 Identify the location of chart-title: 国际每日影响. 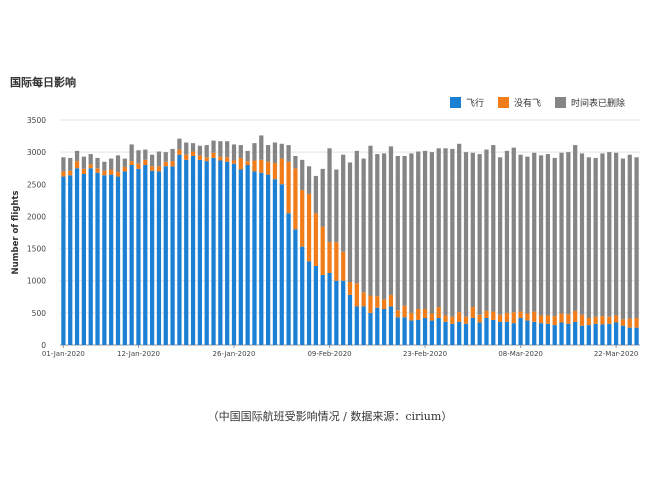
(43, 82).